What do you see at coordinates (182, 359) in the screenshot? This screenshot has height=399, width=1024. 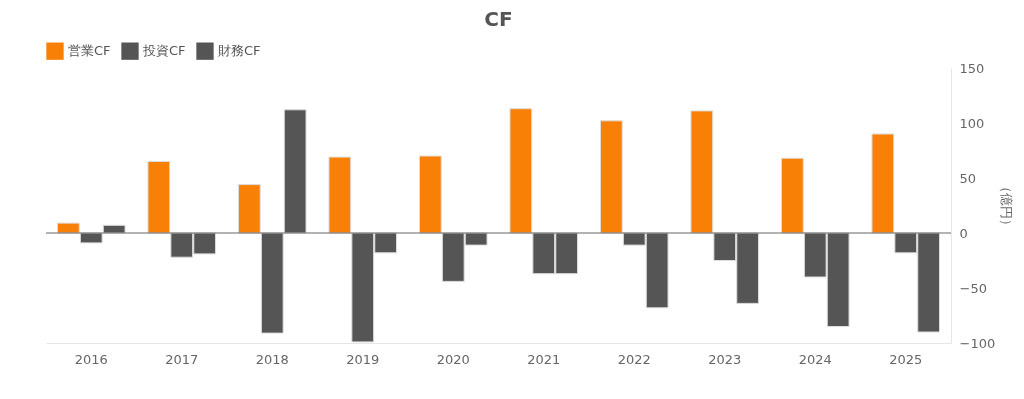 I see `x-tick-label: 2017` at bounding box center [182, 359].